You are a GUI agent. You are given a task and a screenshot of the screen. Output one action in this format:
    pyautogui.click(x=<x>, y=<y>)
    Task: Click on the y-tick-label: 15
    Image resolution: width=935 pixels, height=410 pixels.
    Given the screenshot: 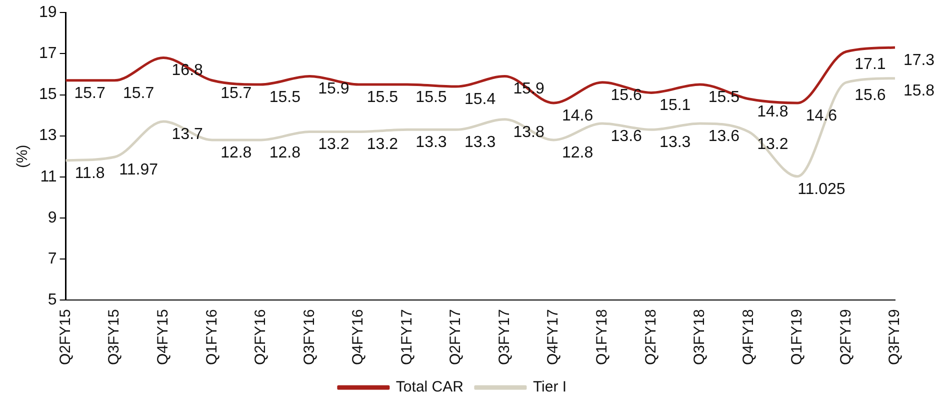 What is the action you would take?
    pyautogui.click(x=48, y=95)
    